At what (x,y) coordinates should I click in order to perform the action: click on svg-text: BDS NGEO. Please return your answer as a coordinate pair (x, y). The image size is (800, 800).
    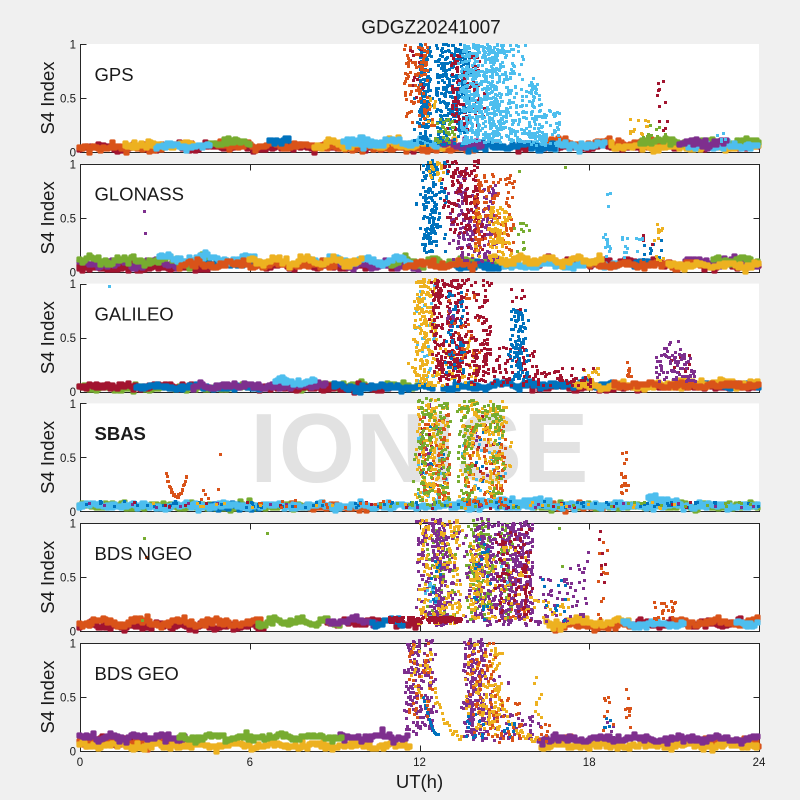
    Looking at the image, I should click on (144, 553).